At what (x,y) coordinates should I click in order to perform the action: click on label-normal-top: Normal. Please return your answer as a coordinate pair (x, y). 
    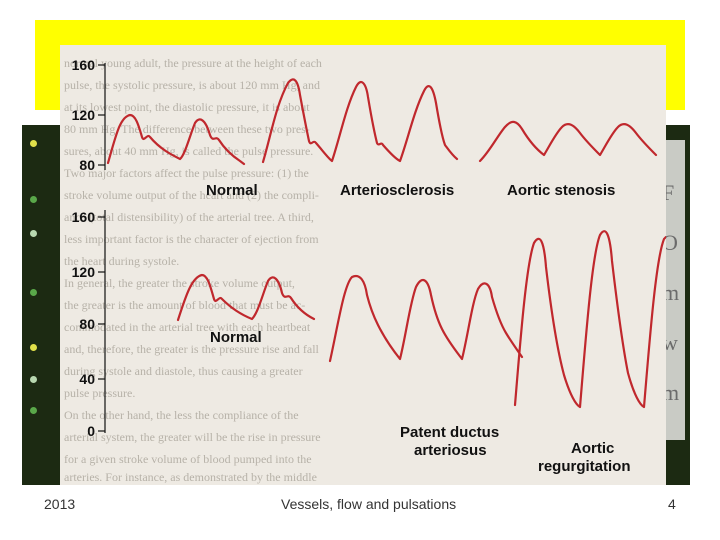
    Looking at the image, I should click on (232, 190).